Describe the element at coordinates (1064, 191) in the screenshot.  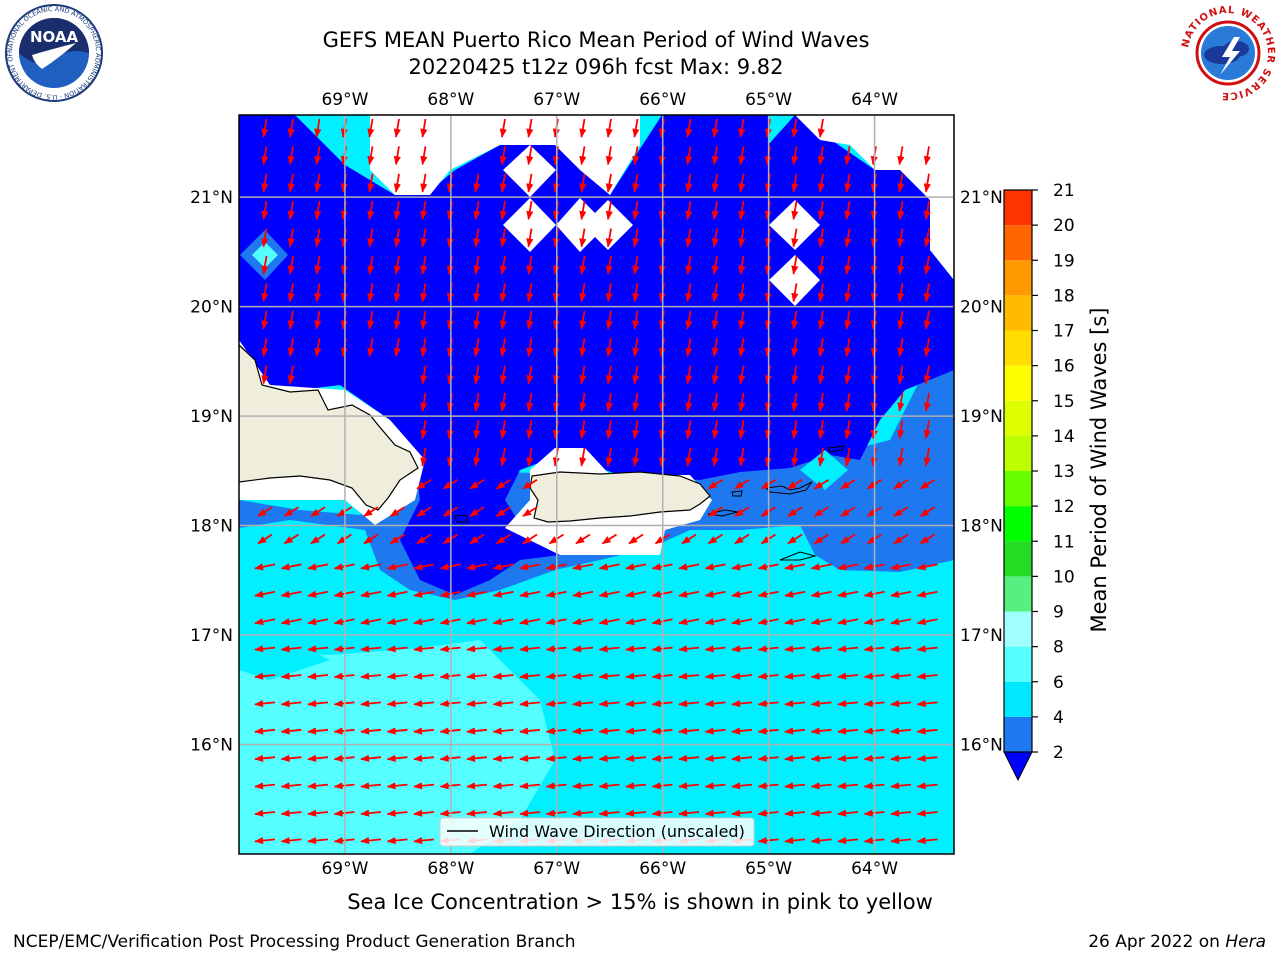
I see `colorbar-tick-label: 21` at that location.